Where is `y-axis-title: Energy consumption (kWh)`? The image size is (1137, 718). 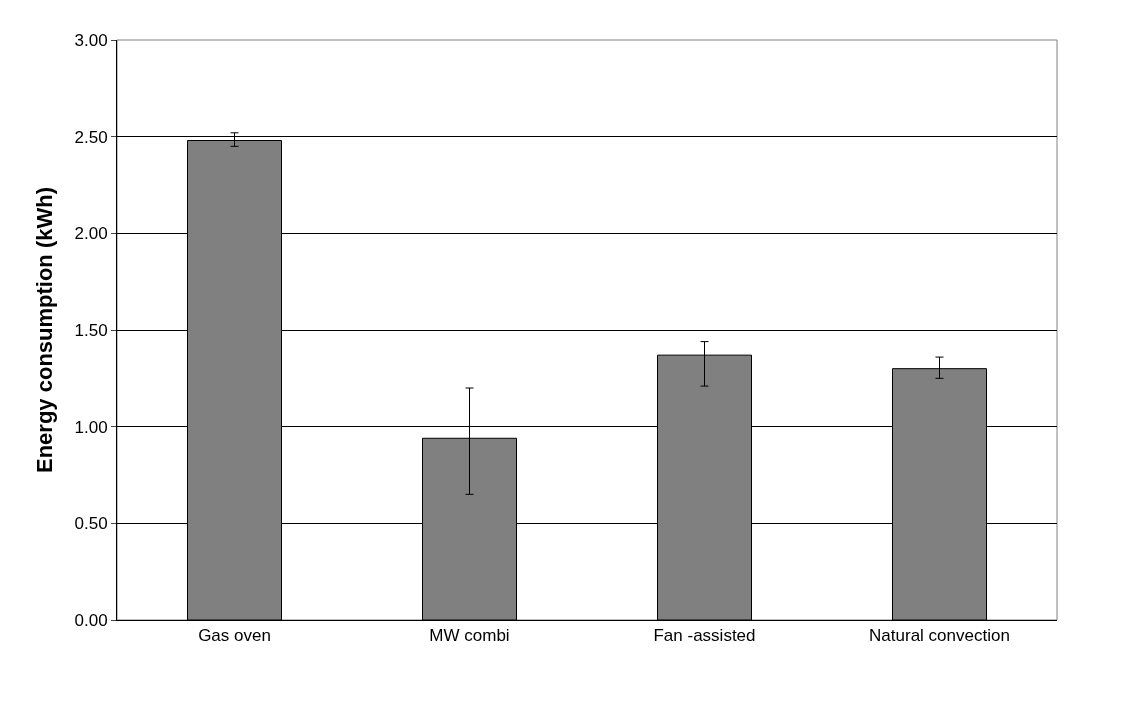
y-axis-title: Energy consumption (kWh) is located at coordinates (45, 330).